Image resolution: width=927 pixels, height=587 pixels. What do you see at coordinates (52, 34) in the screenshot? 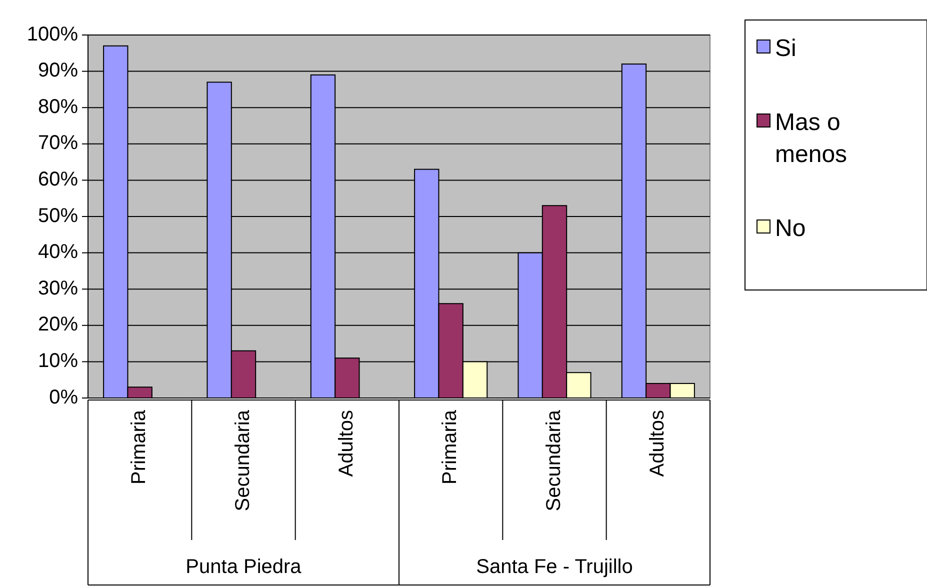
I see `y-tick-label: 100%` at bounding box center [52, 34].